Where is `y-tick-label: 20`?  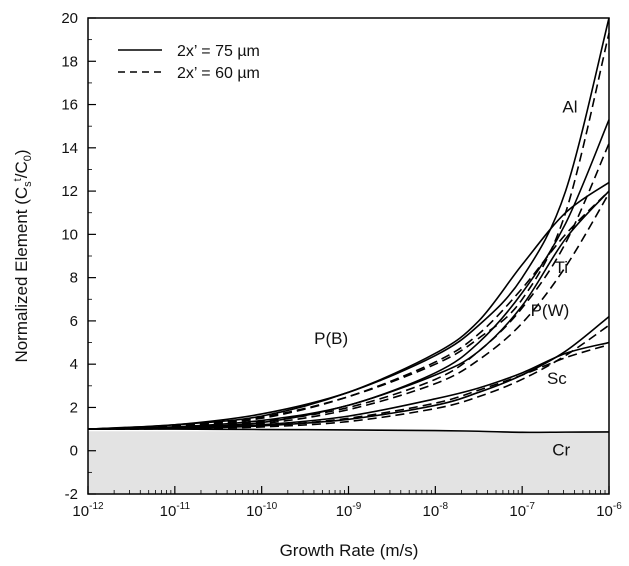 y-tick-label: 20 is located at coordinates (69, 18).